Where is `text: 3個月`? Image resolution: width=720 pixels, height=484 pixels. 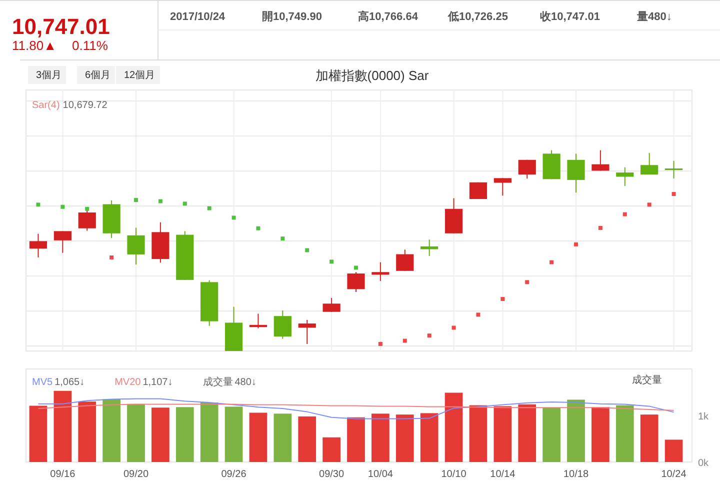 text: 3個月 is located at coordinates (49, 75).